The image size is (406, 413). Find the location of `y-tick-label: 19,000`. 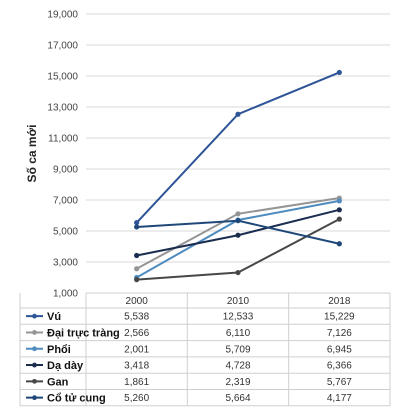

y-tick-label: 19,000 is located at coordinates (62, 15).